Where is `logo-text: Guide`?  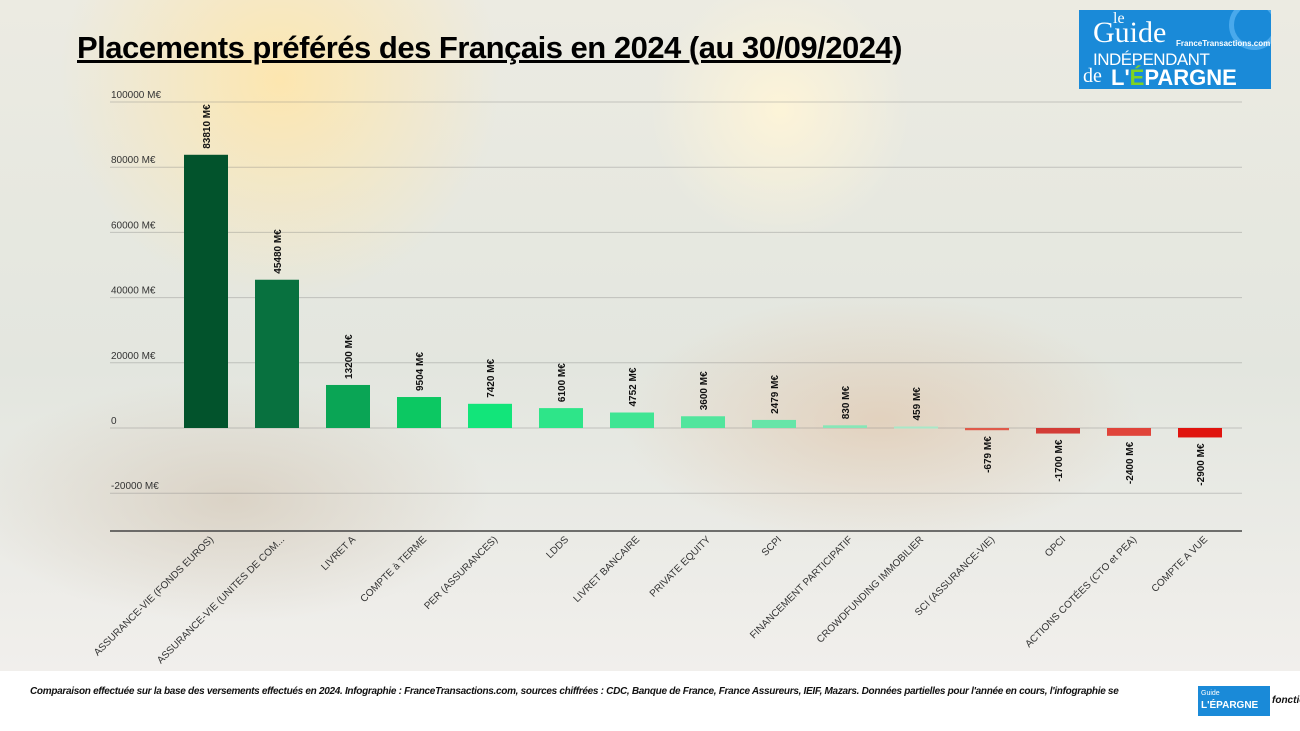
logo-text: Guide is located at coordinates (1130, 32).